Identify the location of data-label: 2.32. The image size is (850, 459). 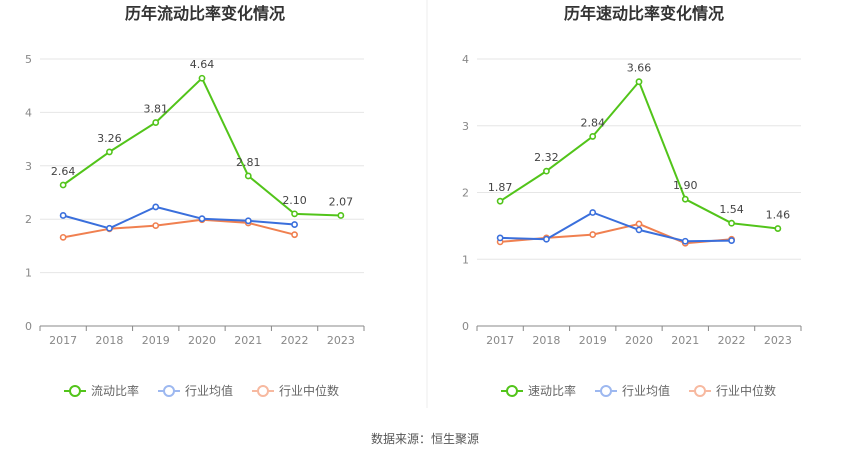
(546, 157).